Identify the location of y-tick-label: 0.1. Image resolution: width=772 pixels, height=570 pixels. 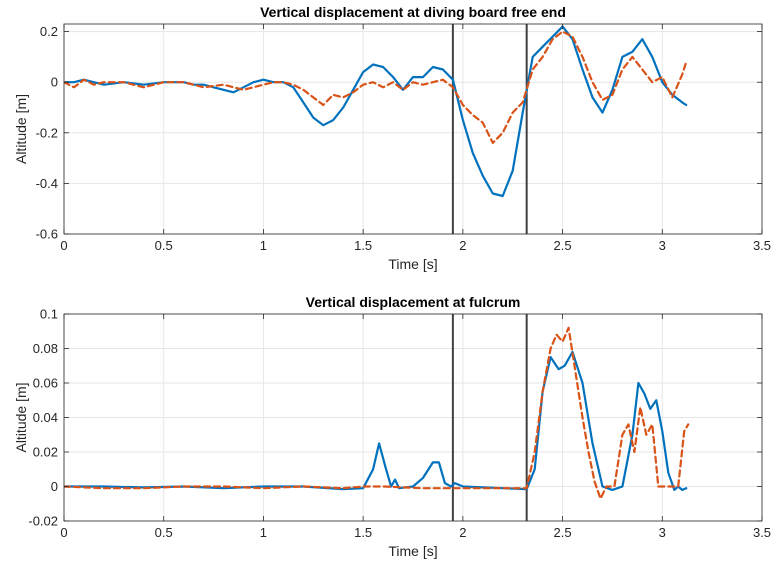
(49, 314).